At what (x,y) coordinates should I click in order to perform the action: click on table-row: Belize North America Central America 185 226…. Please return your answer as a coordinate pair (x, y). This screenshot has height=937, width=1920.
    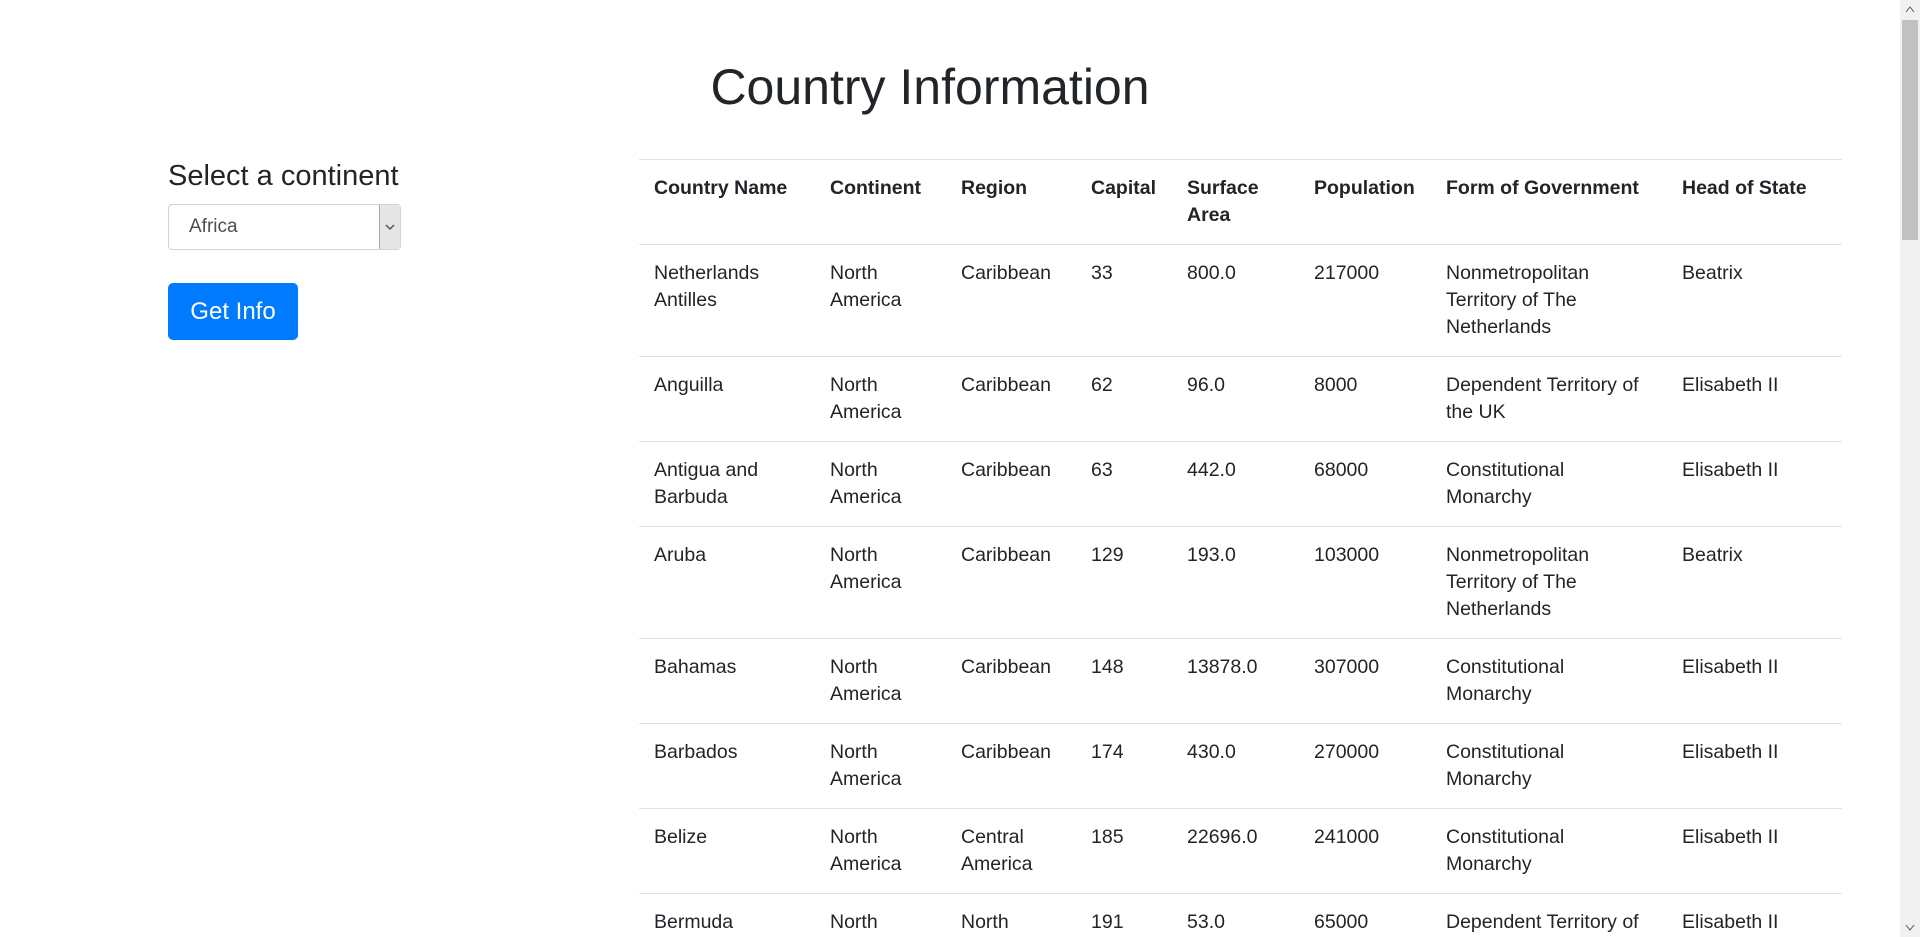
    Looking at the image, I should click on (1240, 851).